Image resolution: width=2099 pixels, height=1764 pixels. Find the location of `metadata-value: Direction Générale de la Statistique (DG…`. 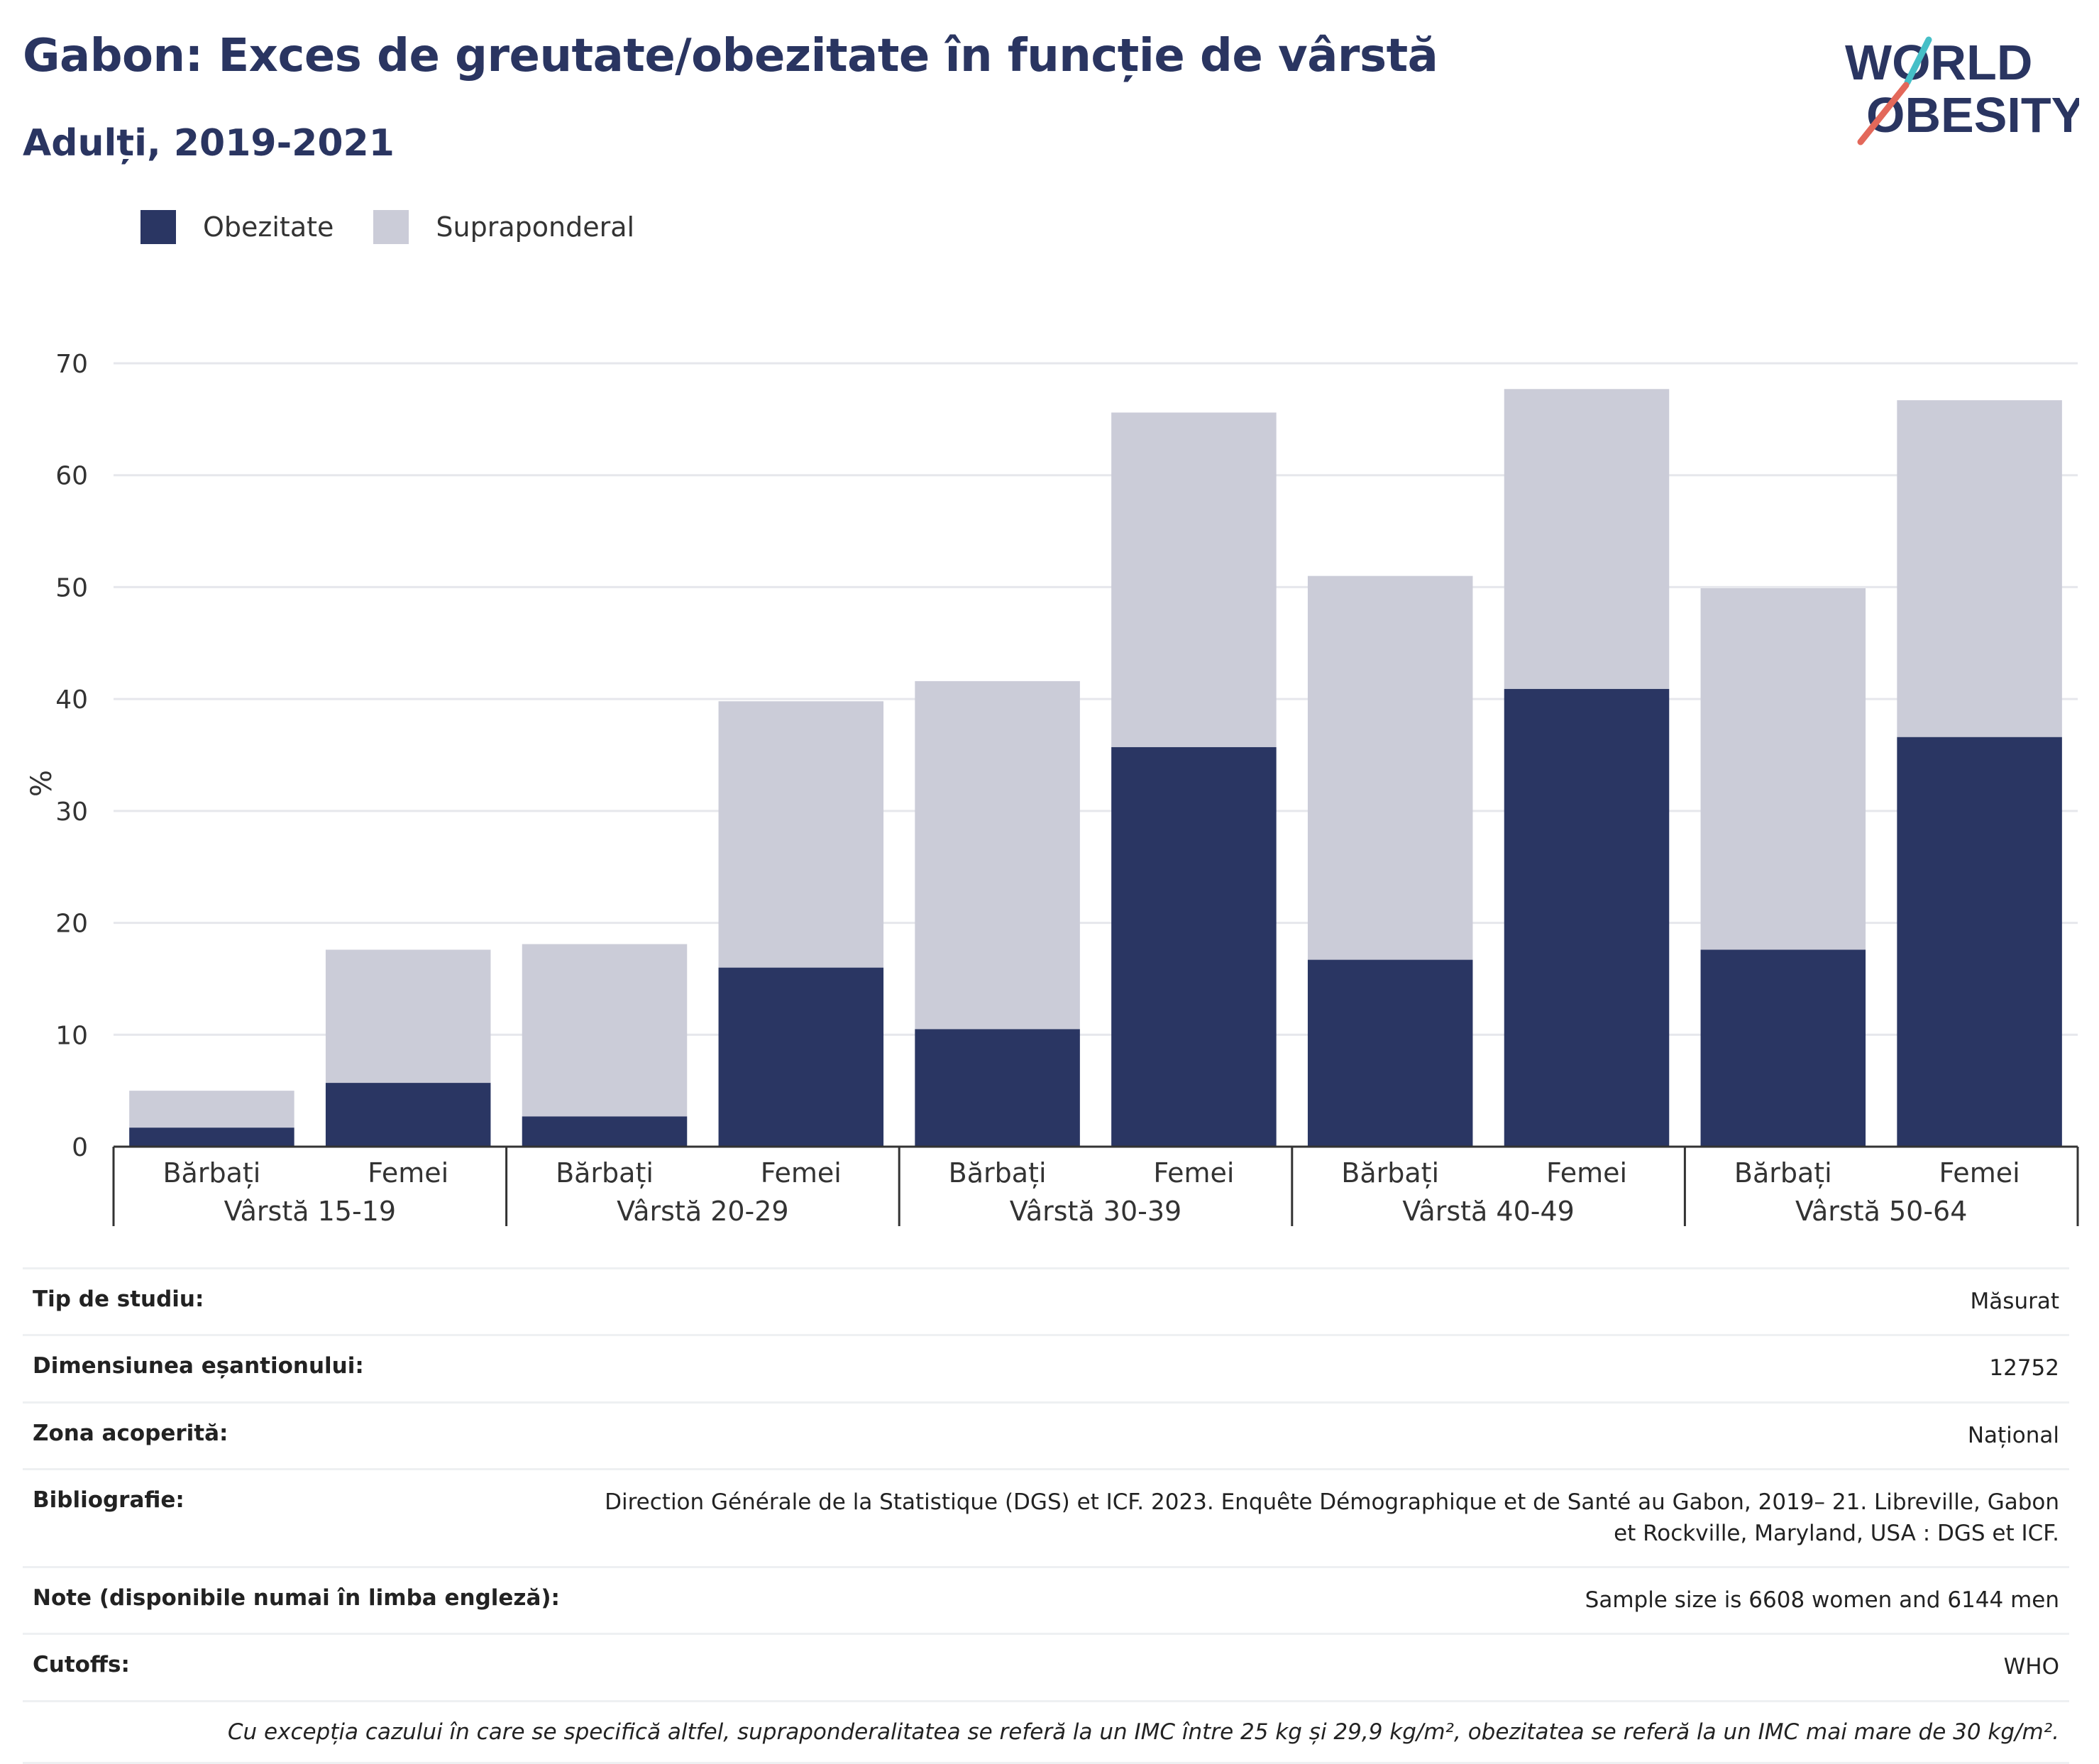

metadata-value: Direction Générale de la Statistique (DG… is located at coordinates (1319, 1517).